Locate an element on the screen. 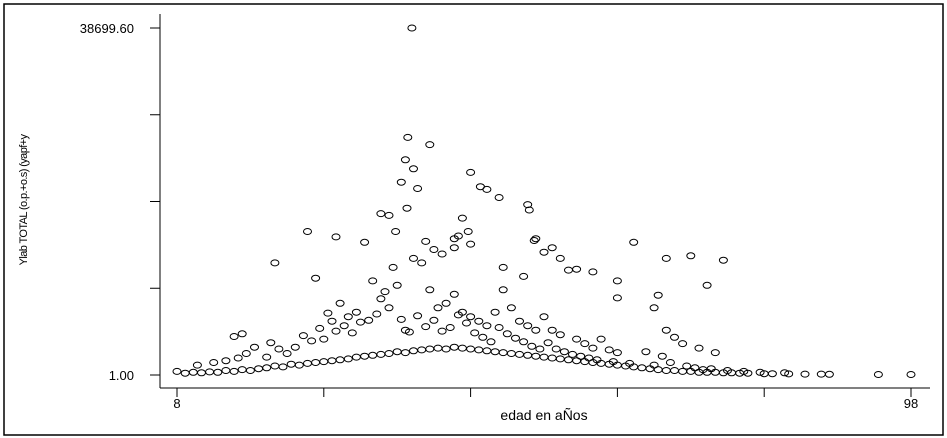 This screenshot has width=947, height=438. x-tick-label-min: 8 is located at coordinates (176, 403).